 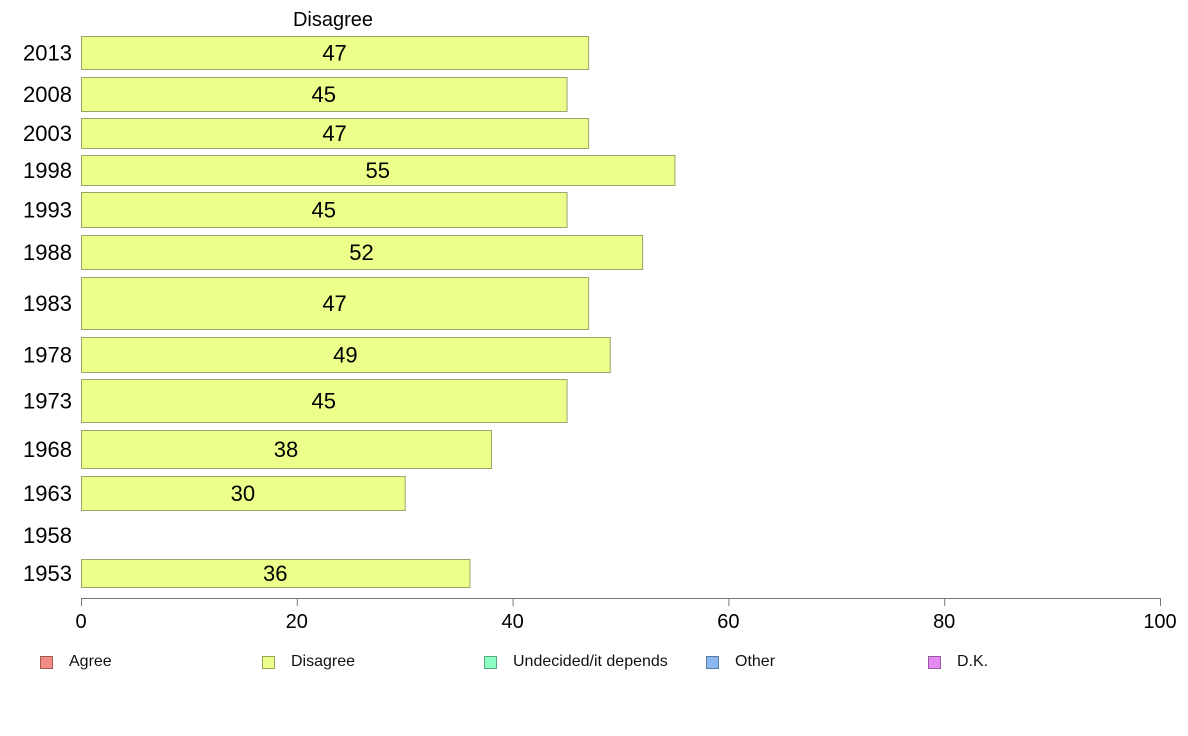 I want to click on bar-1993, so click(x=324, y=210).